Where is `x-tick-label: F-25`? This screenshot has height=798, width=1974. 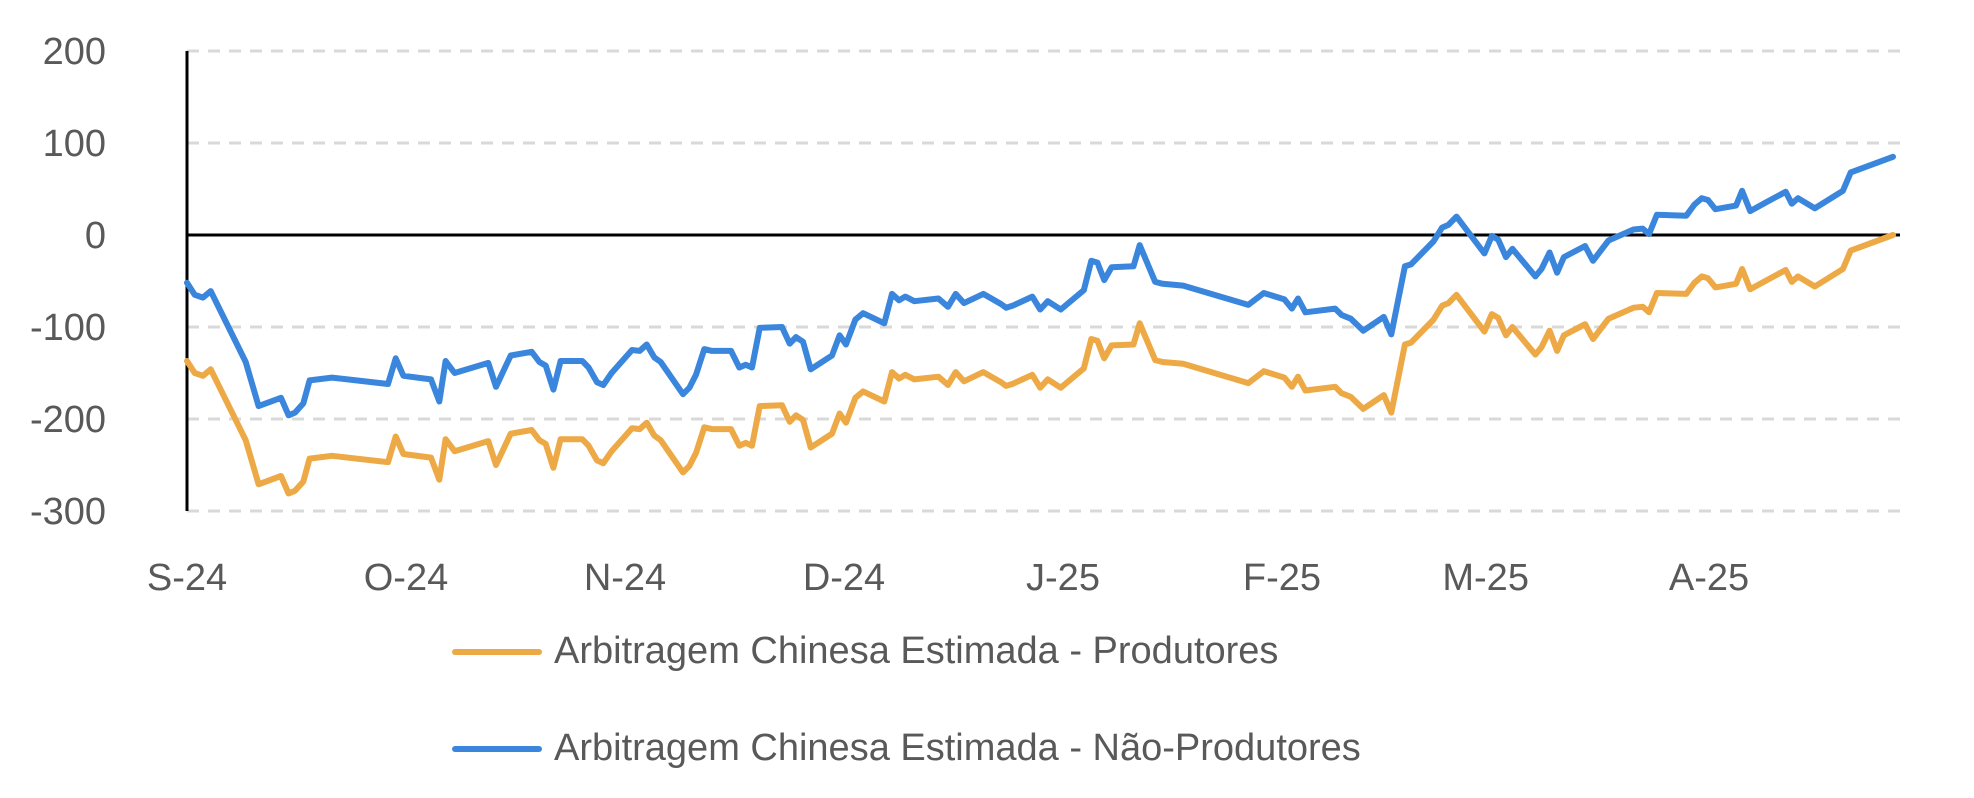 x-tick-label: F-25 is located at coordinates (1282, 578).